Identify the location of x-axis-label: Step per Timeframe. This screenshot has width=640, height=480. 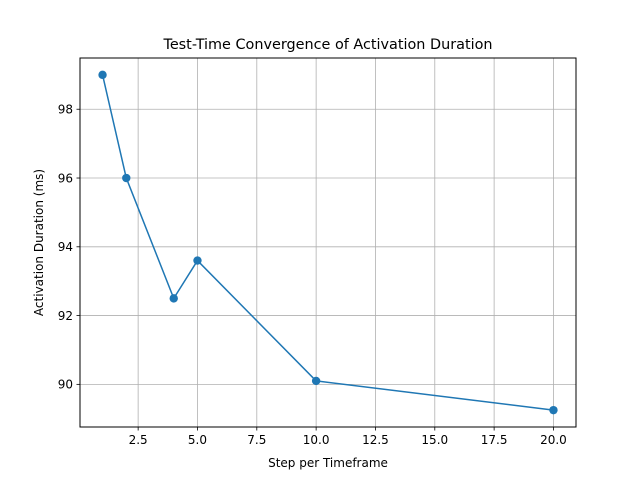
(328, 463).